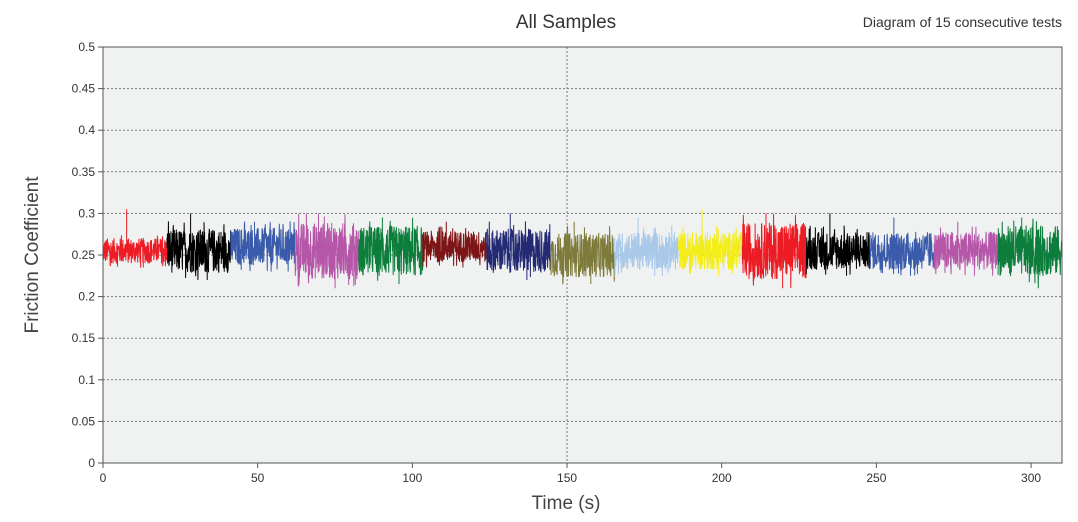 This screenshot has width=1078, height=522. I want to click on series-group, so click(582, 249).